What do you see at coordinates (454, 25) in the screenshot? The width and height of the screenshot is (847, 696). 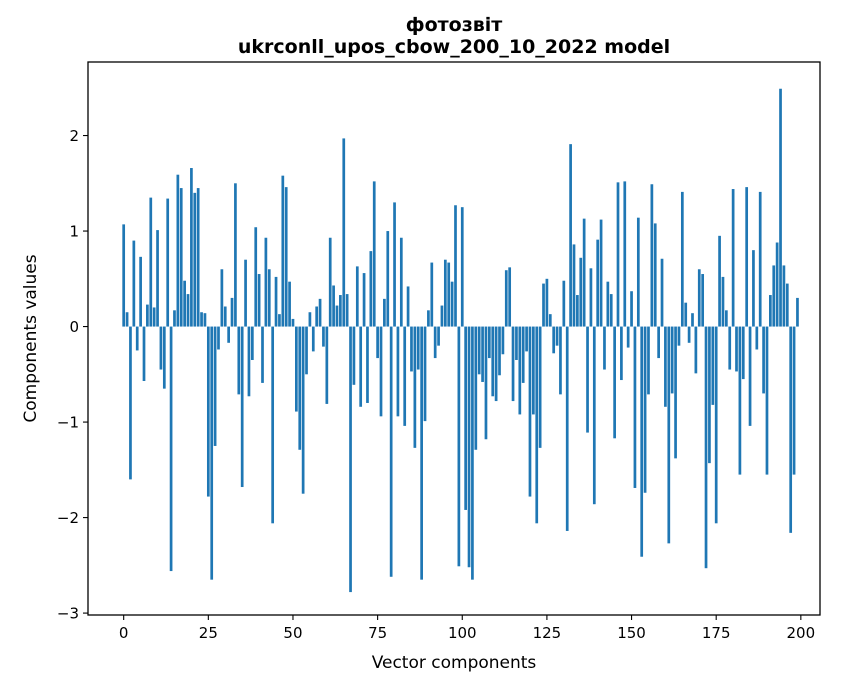 I see `chart-title-line1: фотозвіт` at bounding box center [454, 25].